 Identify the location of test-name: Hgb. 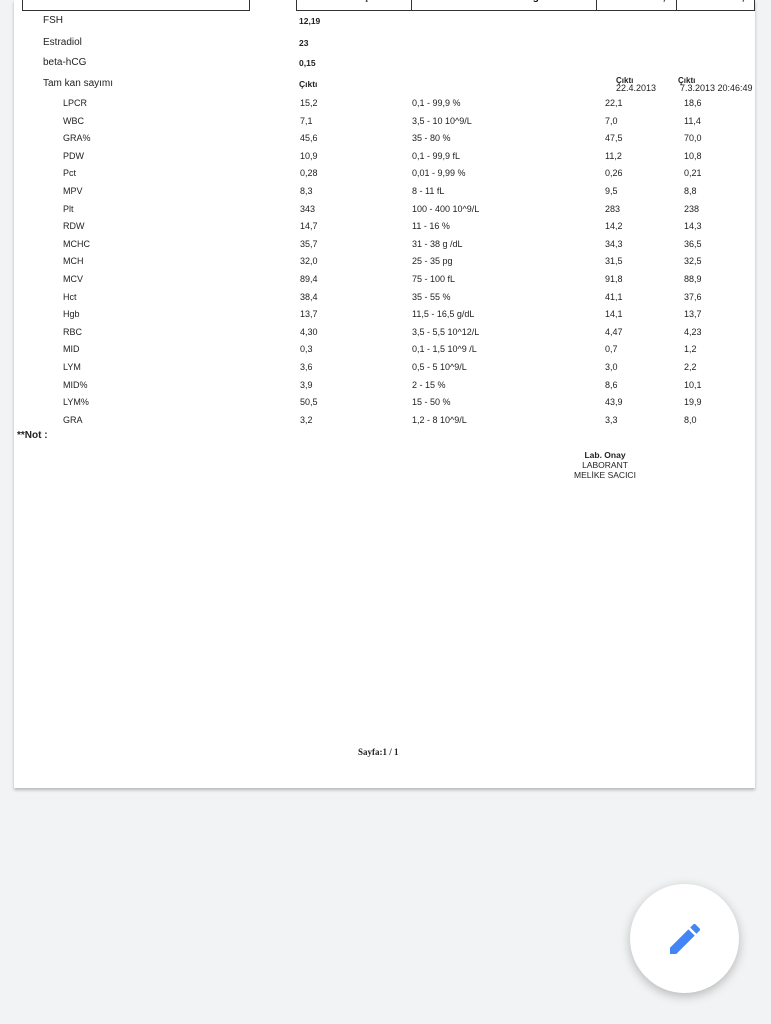
(71, 314).